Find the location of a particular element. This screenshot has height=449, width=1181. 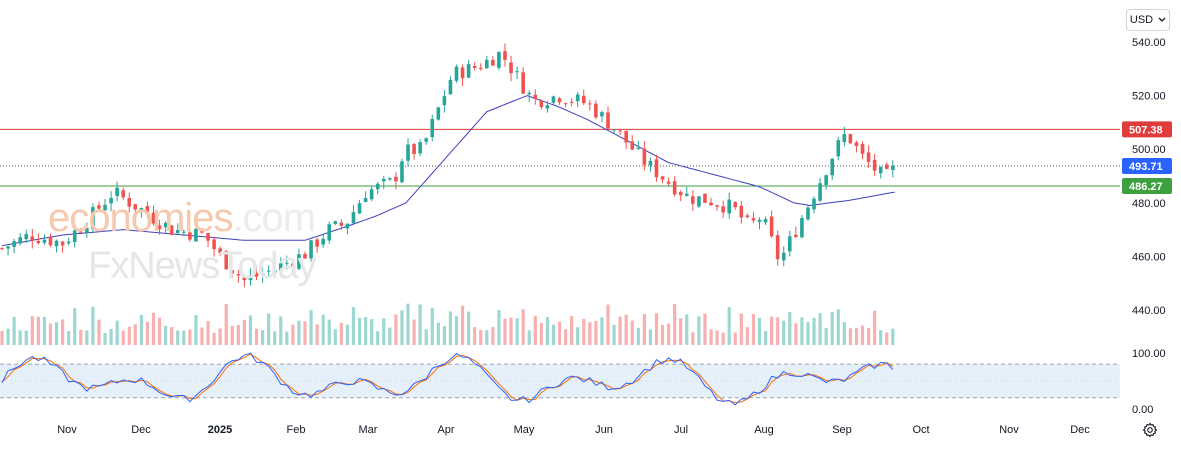

currency-label: USD is located at coordinates (1141, 20).